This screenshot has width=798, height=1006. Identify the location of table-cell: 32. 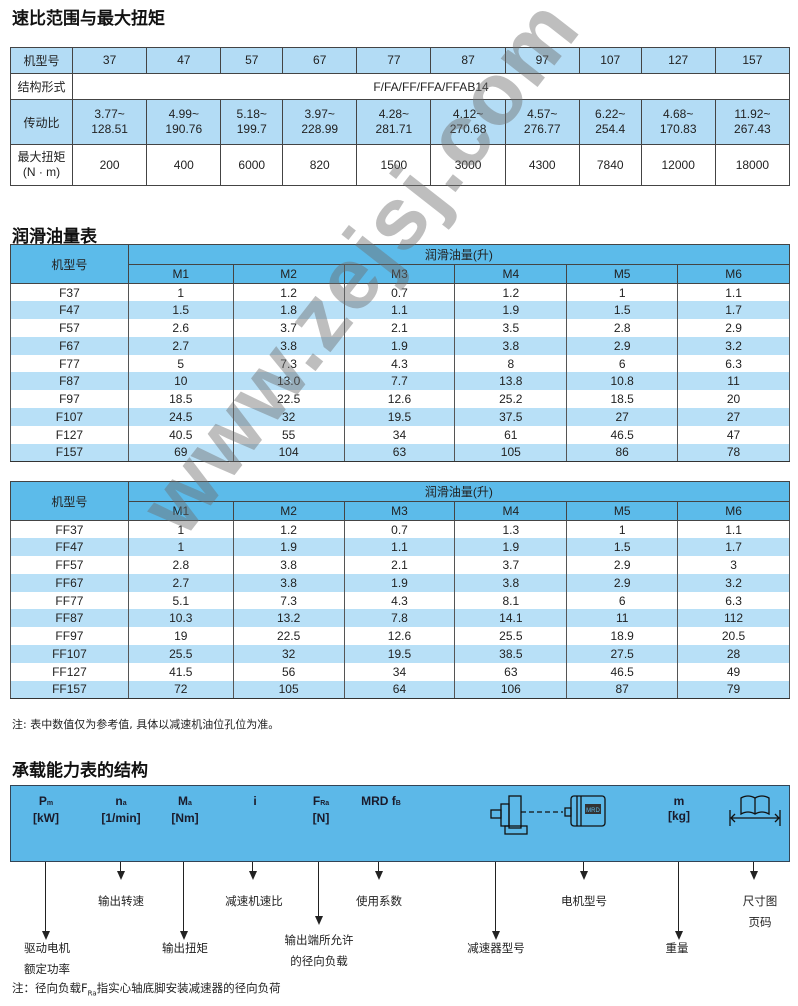
(288, 417).